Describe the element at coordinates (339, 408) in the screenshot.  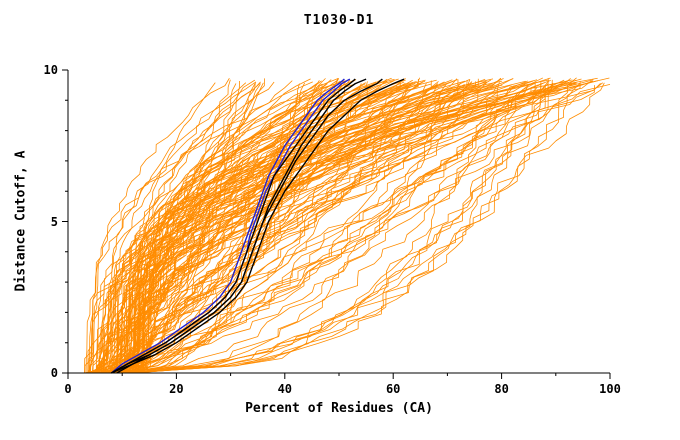
I see `x-axis-label: Percent of Residues (CA)` at that location.